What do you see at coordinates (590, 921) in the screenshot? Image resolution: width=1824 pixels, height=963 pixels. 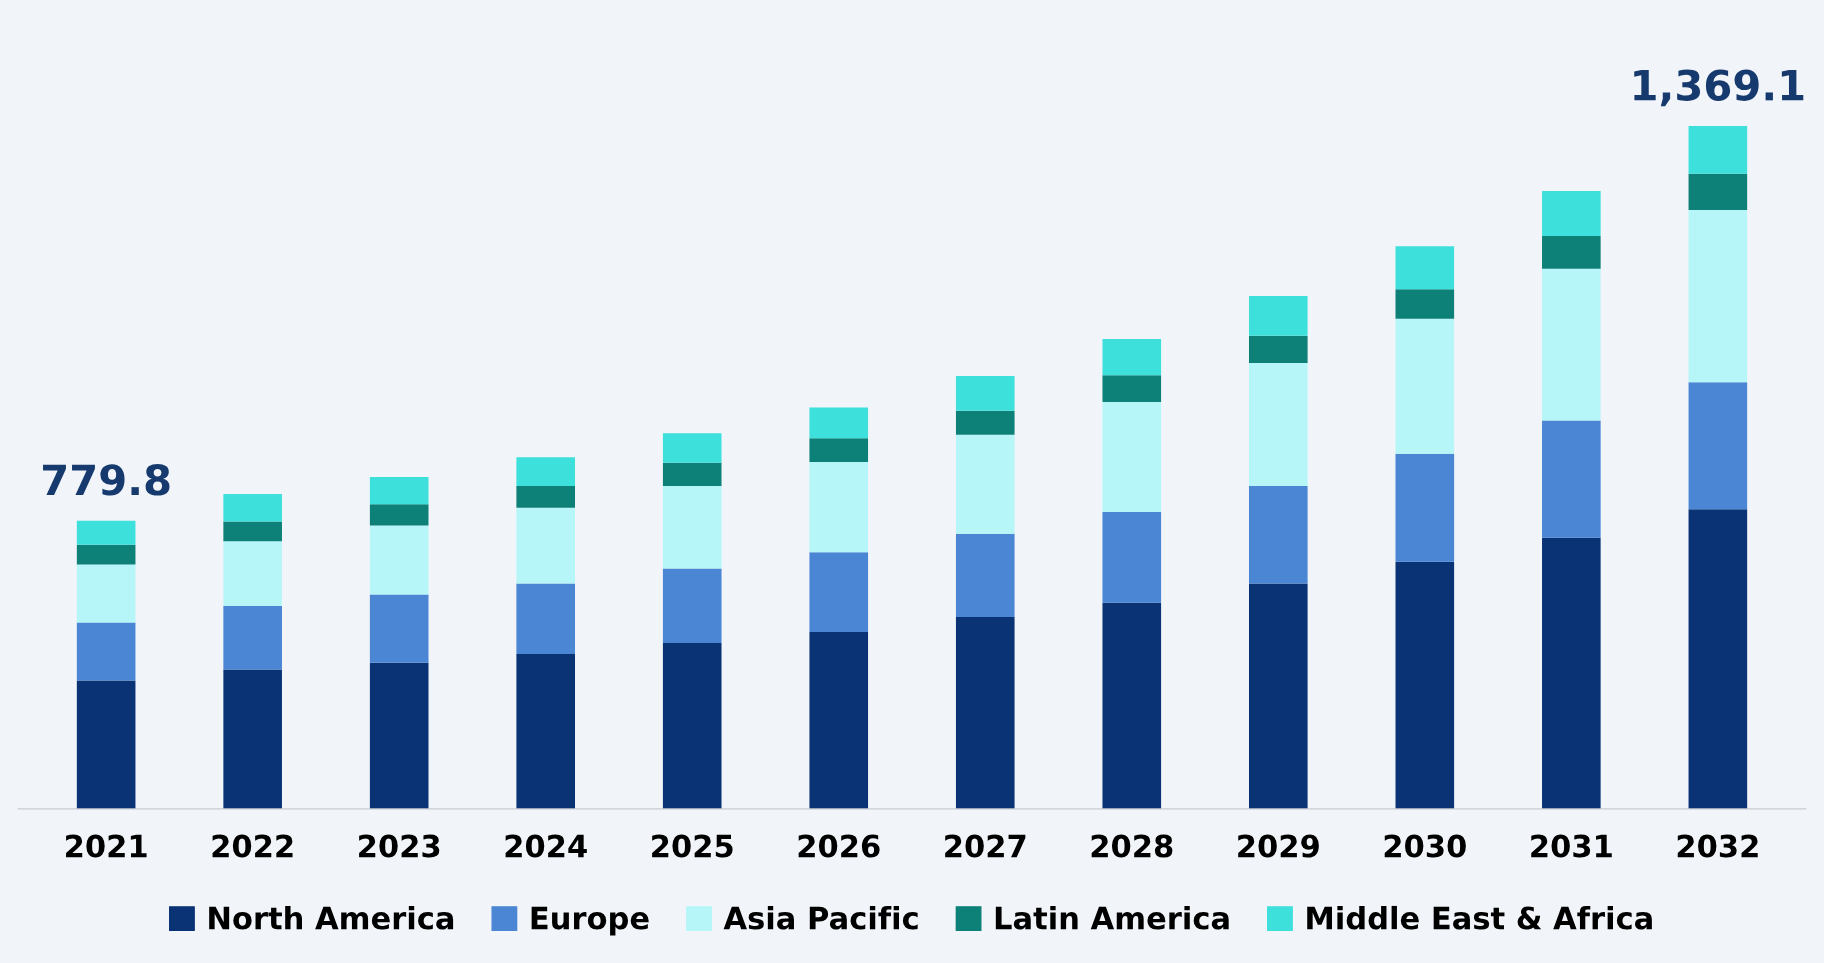 I see `legend-label: Europe` at bounding box center [590, 921].